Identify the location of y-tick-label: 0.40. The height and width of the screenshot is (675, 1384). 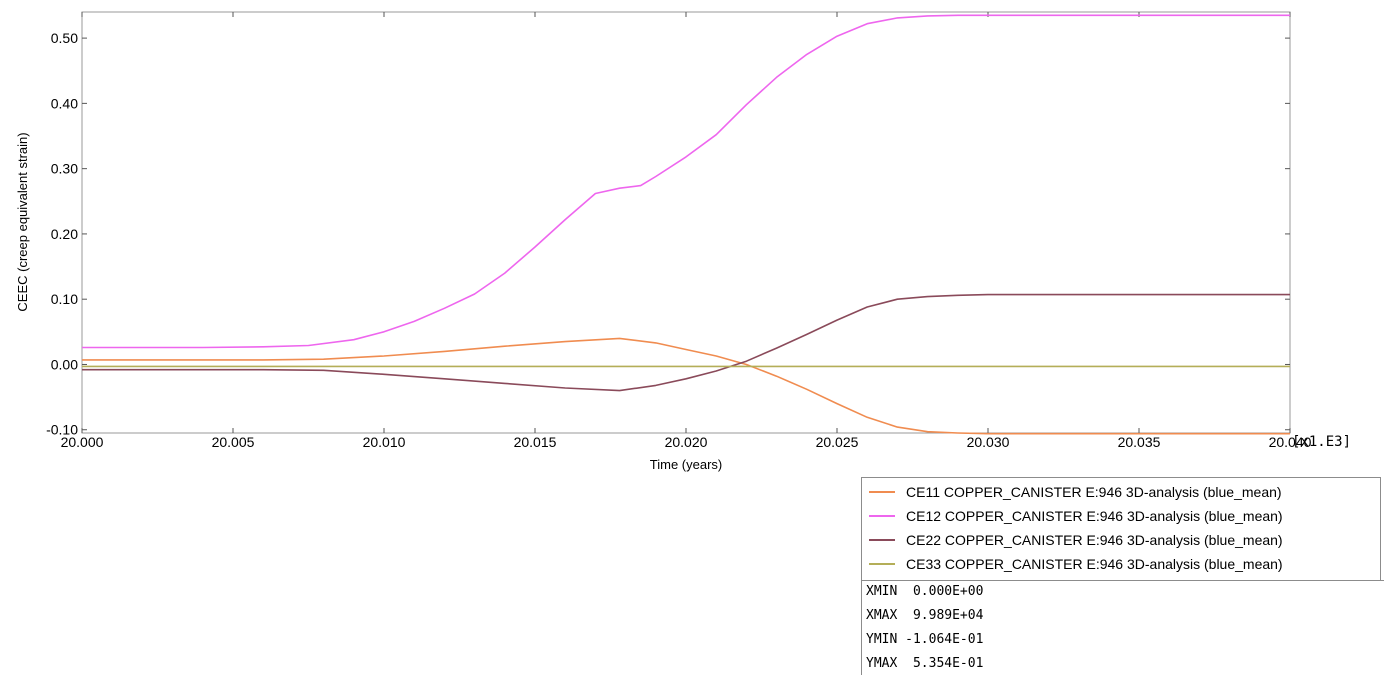
(64, 103).